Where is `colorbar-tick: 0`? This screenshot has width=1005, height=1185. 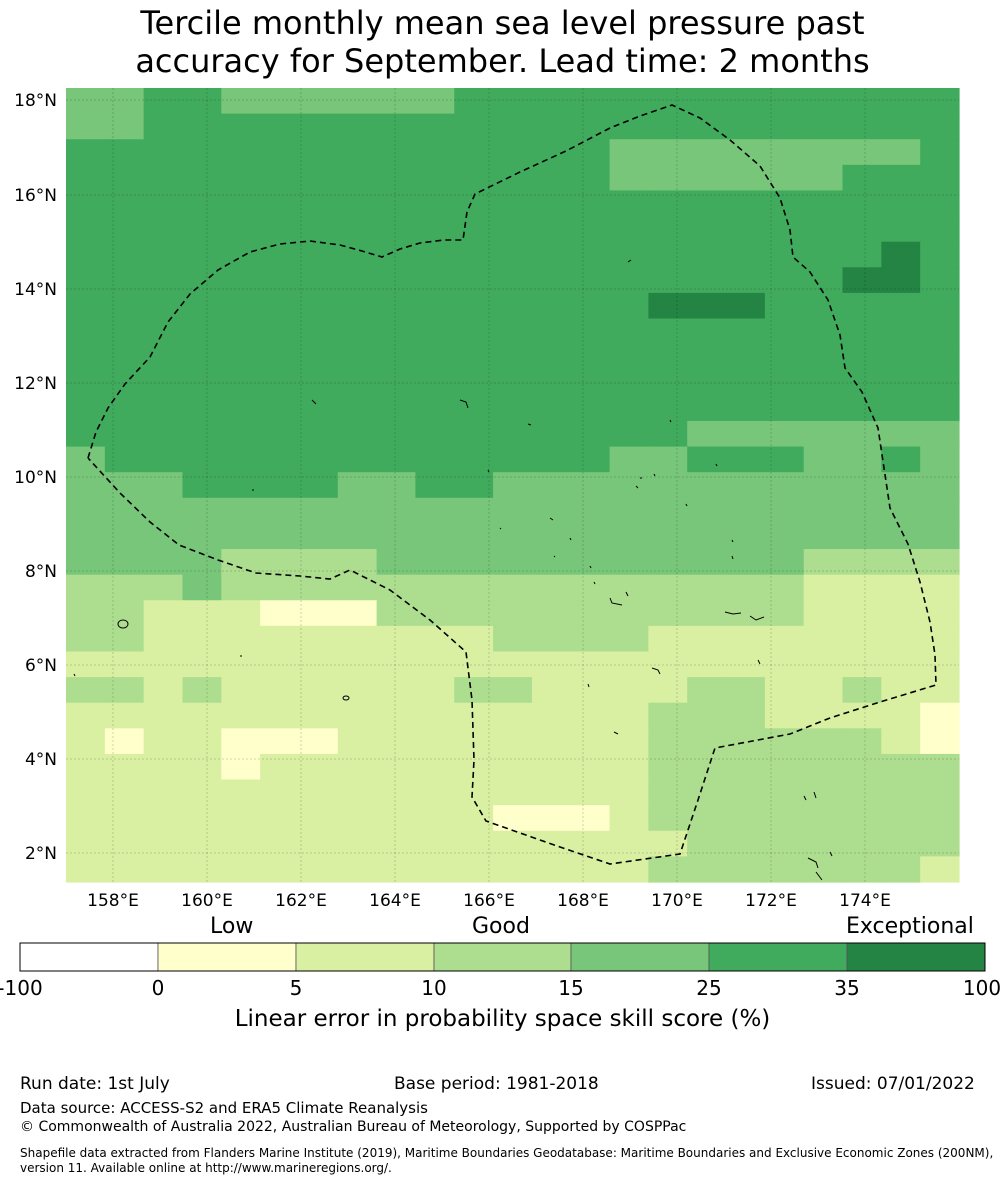 colorbar-tick: 0 is located at coordinates (158, 988).